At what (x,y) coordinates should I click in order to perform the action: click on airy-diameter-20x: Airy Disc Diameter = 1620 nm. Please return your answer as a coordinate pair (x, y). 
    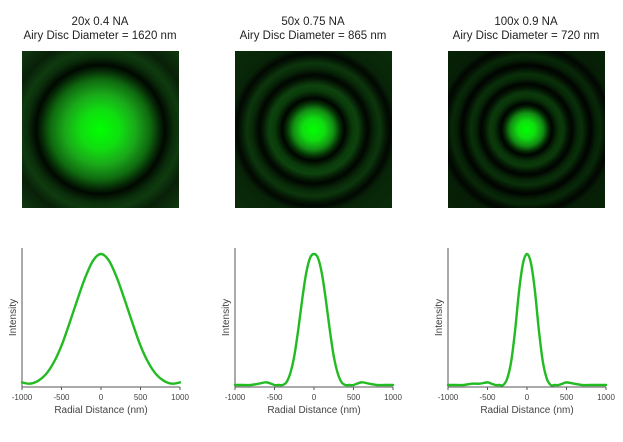
    Looking at the image, I should click on (100, 36).